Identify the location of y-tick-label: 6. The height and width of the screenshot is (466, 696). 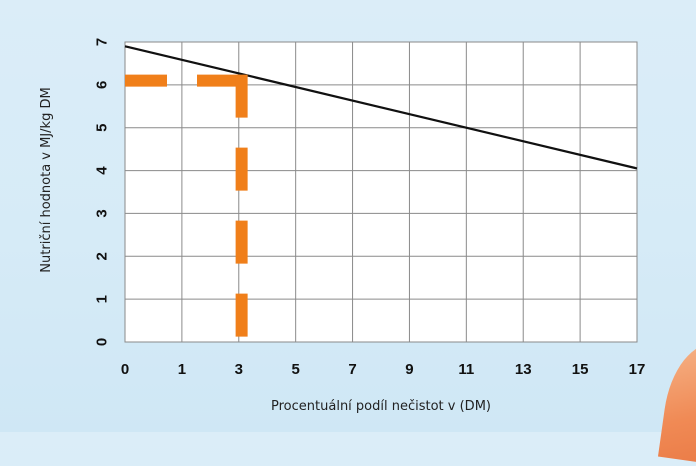
(102, 85).